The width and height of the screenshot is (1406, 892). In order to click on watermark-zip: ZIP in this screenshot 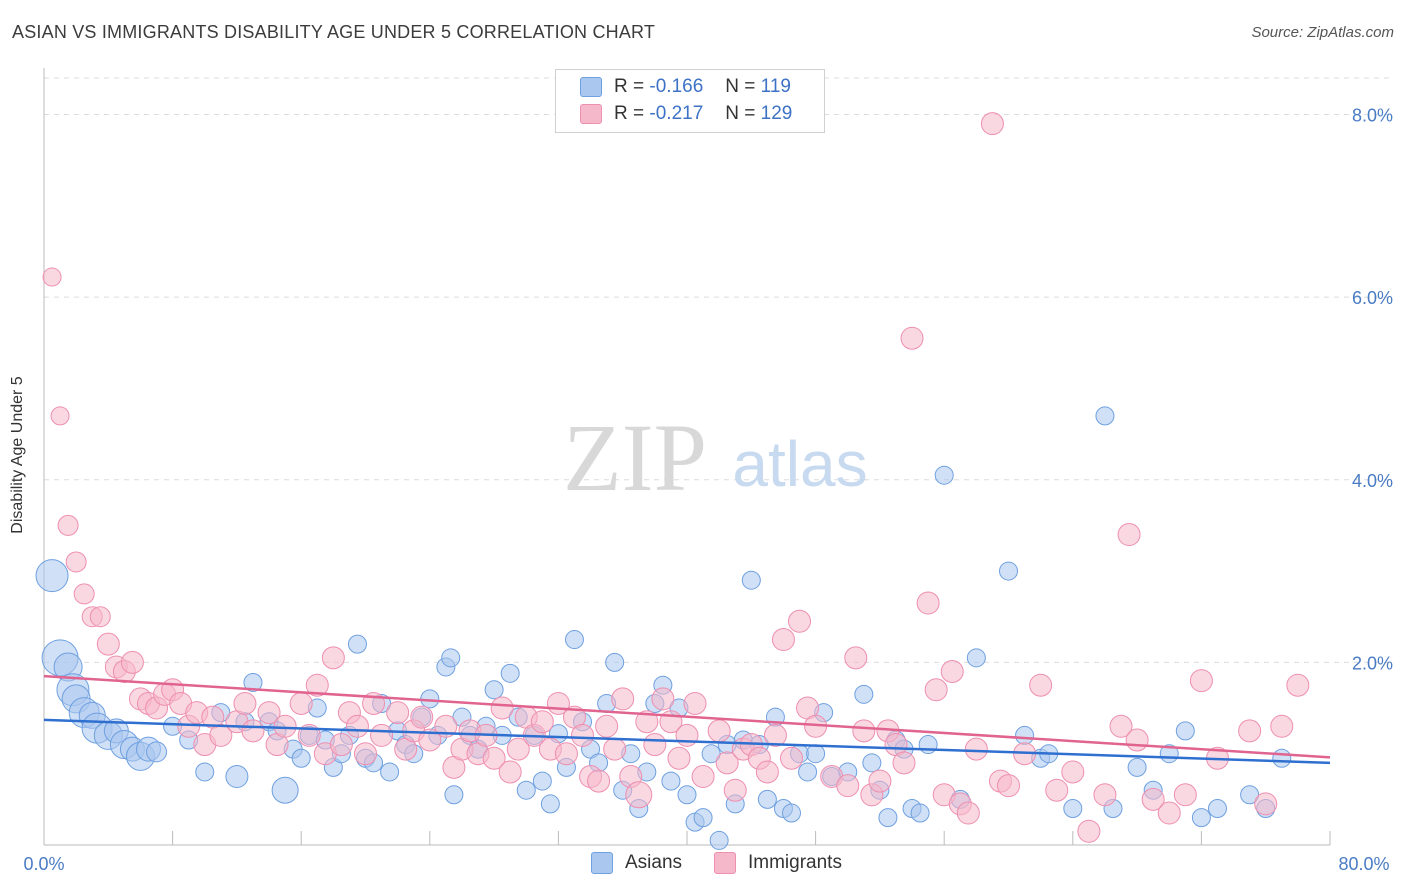, I will do `click(635, 457)`.